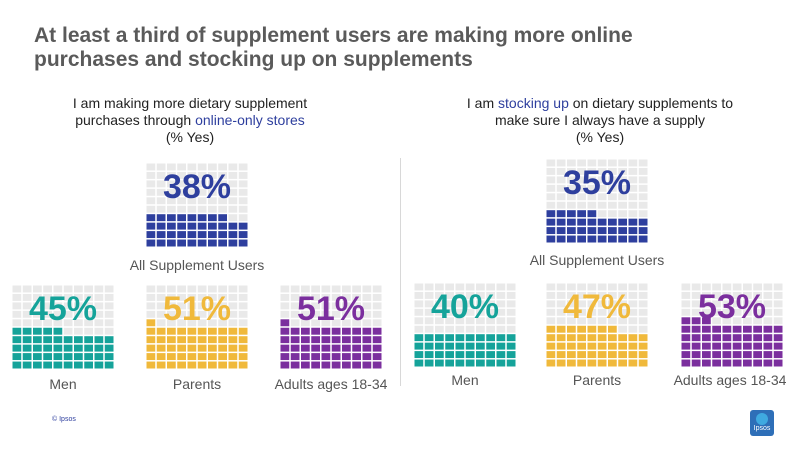 The width and height of the screenshot is (800, 450). Describe the element at coordinates (197, 309) in the screenshot. I see `percentage-label: 51%` at that location.